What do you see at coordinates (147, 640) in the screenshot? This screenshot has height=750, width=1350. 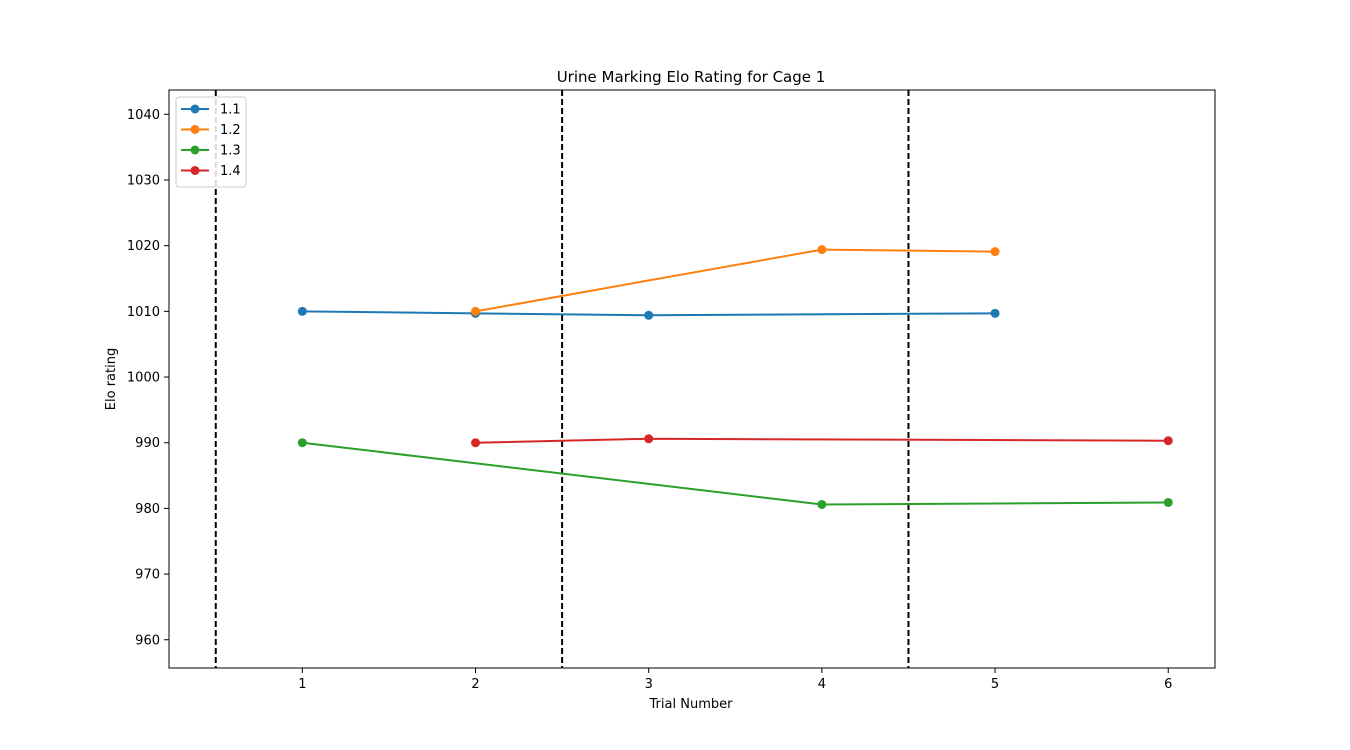 I see `y-tick-label-0: 960` at bounding box center [147, 640].